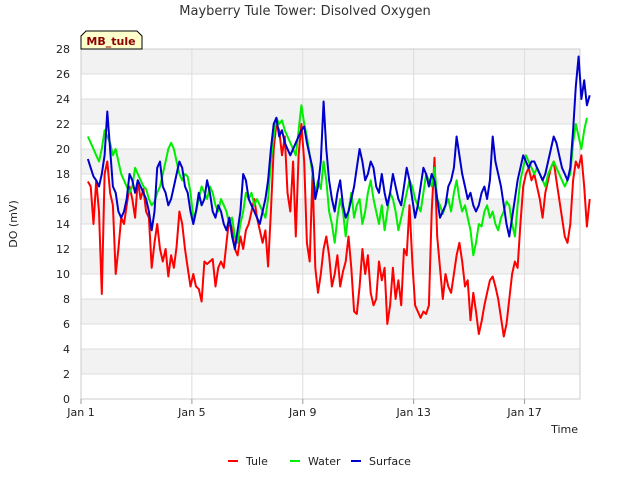 Image resolution: width=640 pixels, height=480 pixels. What do you see at coordinates (63, 149) in the screenshot?
I see `y-tick-label: 20` at bounding box center [63, 149].